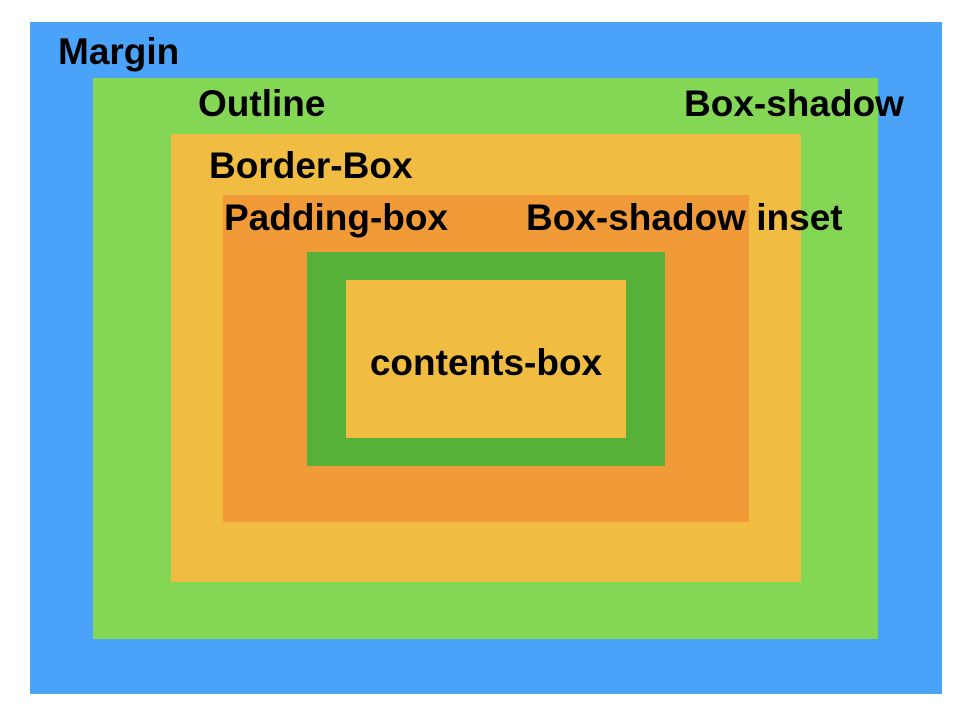 The width and height of the screenshot is (974, 720). I want to click on margin-label: Margin, so click(119, 51).